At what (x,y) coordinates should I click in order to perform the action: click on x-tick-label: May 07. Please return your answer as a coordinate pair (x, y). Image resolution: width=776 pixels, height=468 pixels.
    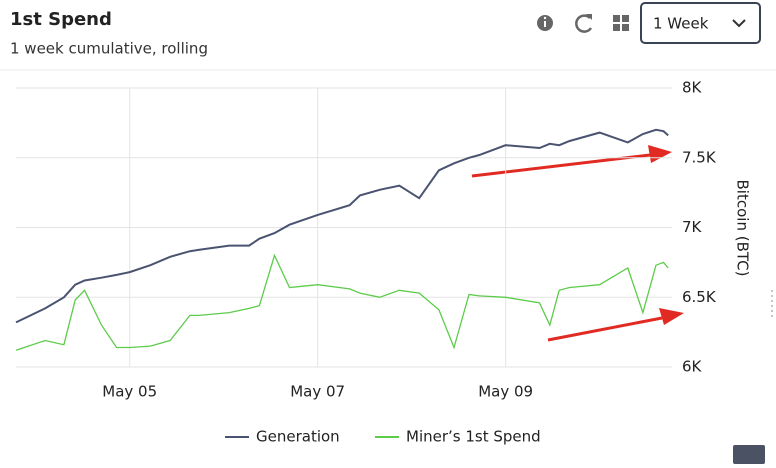
    Looking at the image, I should click on (317, 392).